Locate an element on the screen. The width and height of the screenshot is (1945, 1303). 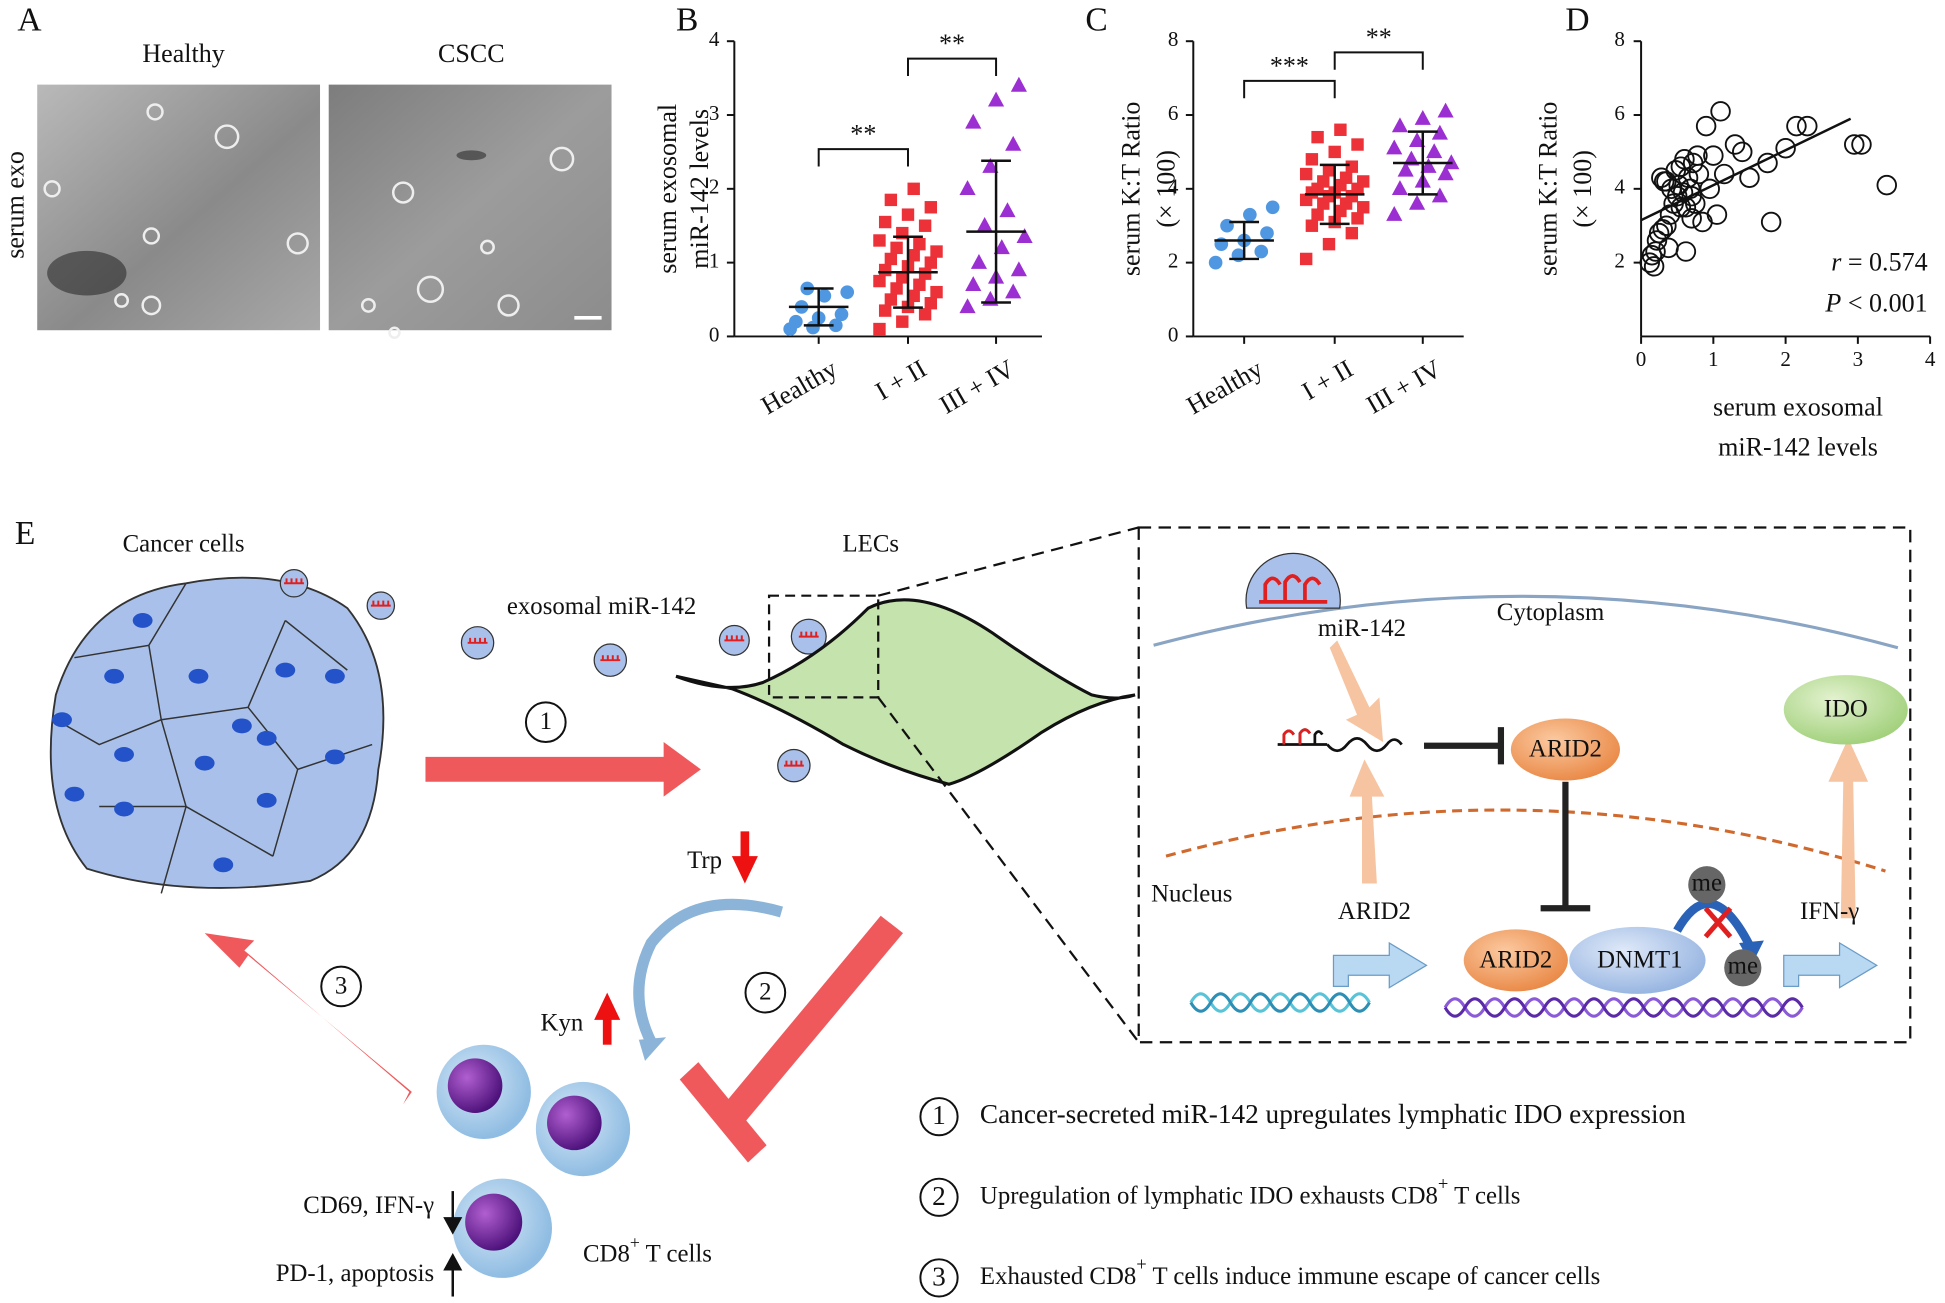
annotation-symbol: r is located at coordinates (1836, 261).